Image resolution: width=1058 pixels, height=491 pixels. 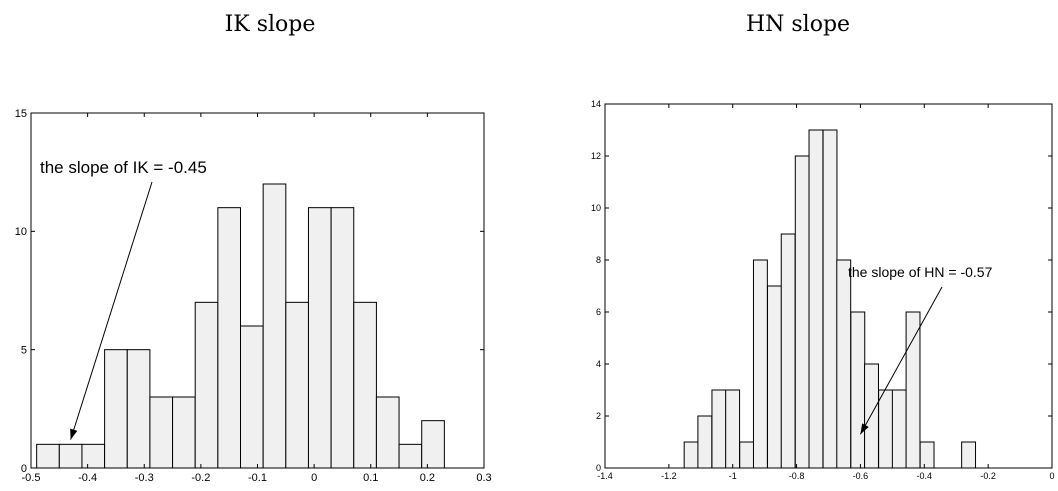 What do you see at coordinates (123, 167) in the screenshot?
I see `ik-annotation-label: the slope of IK = -0.45` at bounding box center [123, 167].